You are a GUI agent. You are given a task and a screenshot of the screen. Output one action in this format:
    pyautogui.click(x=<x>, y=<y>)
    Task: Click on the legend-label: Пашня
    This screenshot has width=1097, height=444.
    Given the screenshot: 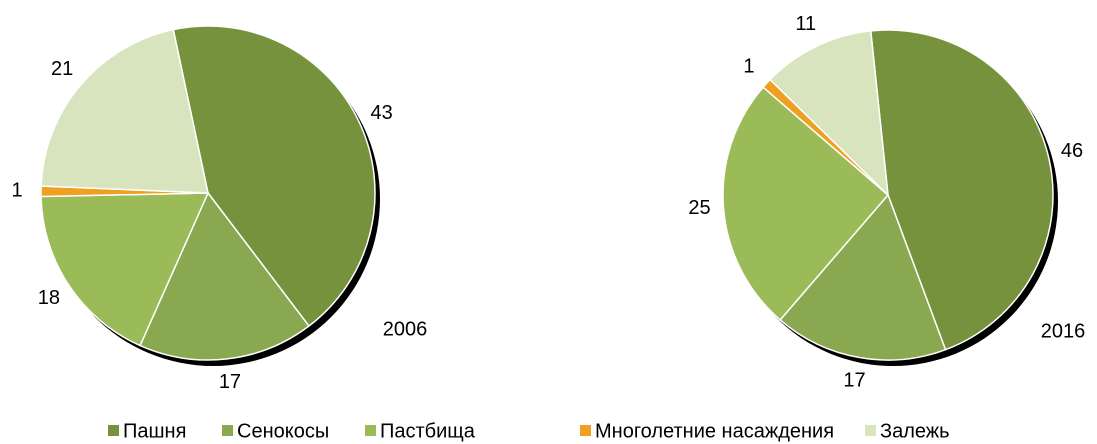 What is the action you would take?
    pyautogui.click(x=154, y=431)
    